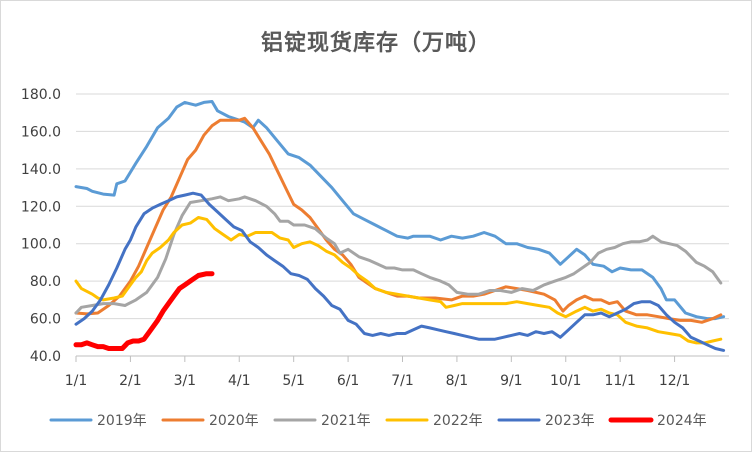 This screenshot has width=752, height=452. What do you see at coordinates (458, 421) in the screenshot?
I see `legend-label: 2022年` at bounding box center [458, 421].